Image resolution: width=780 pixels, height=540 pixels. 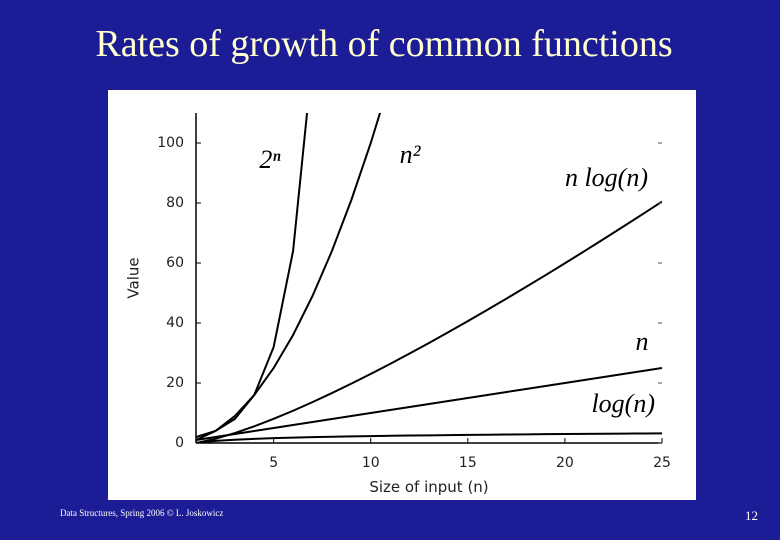 I want to click on x-tick-label: 25, so click(x=662, y=463).